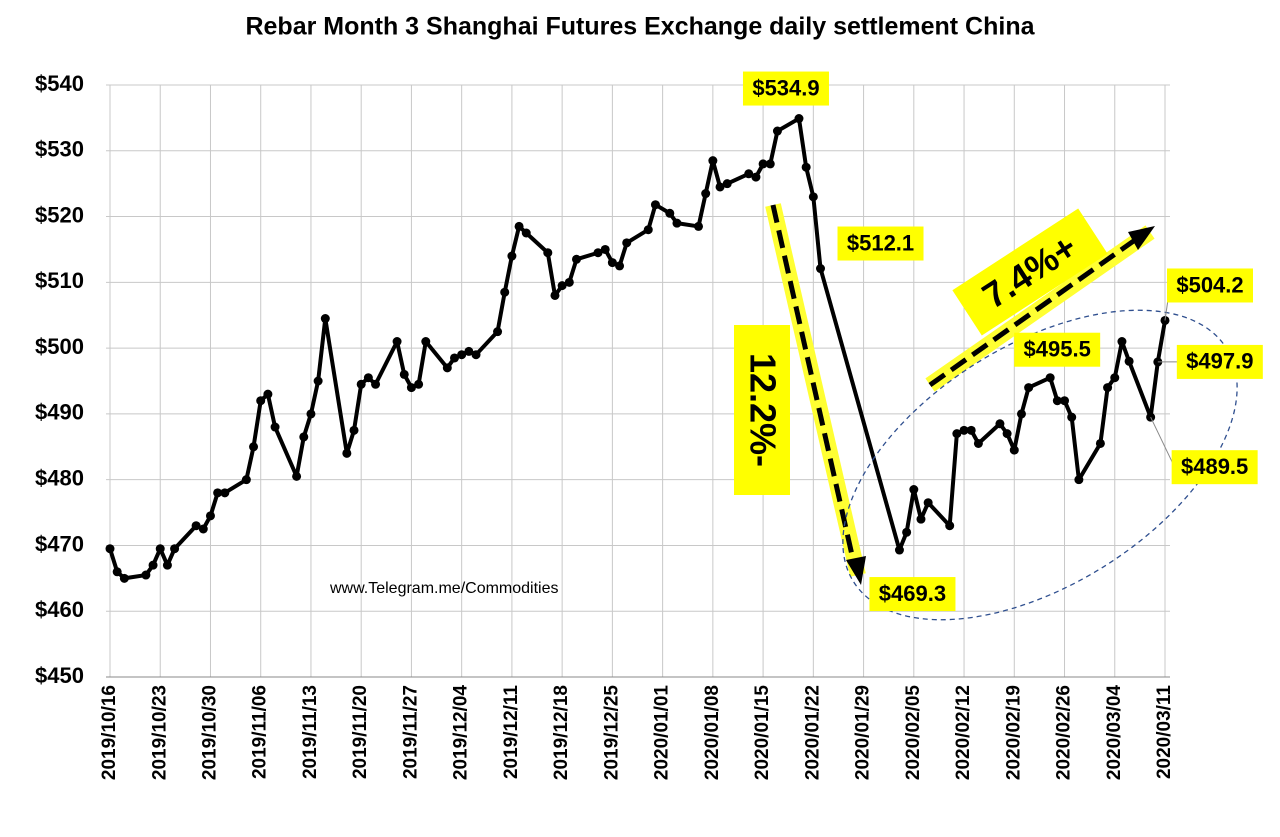  I want to click on x-tick-label: 2019/12/04, so click(461, 733).